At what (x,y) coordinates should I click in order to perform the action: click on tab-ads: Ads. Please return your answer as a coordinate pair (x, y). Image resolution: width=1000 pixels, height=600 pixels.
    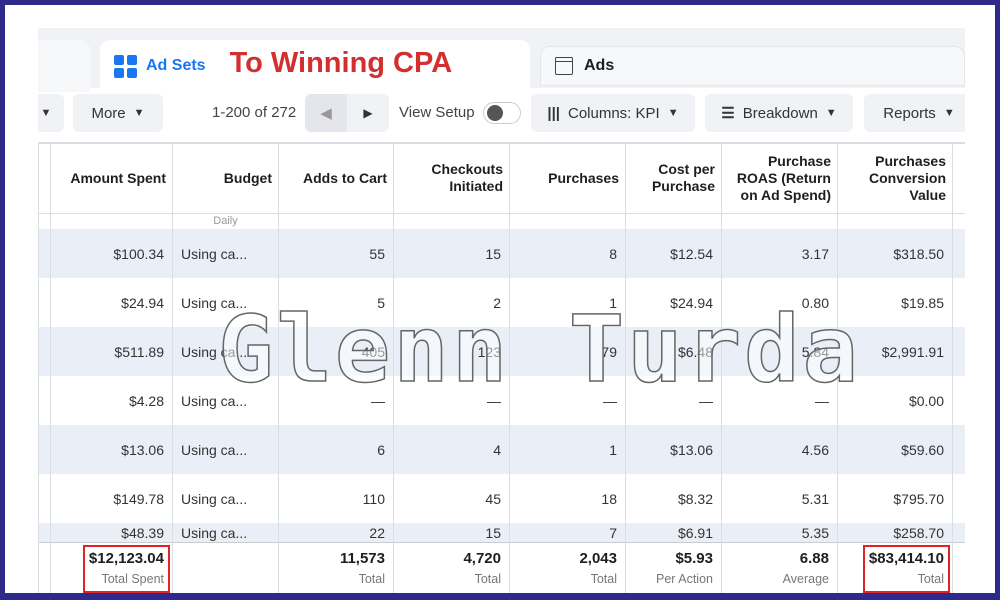
    Looking at the image, I should click on (752, 66).